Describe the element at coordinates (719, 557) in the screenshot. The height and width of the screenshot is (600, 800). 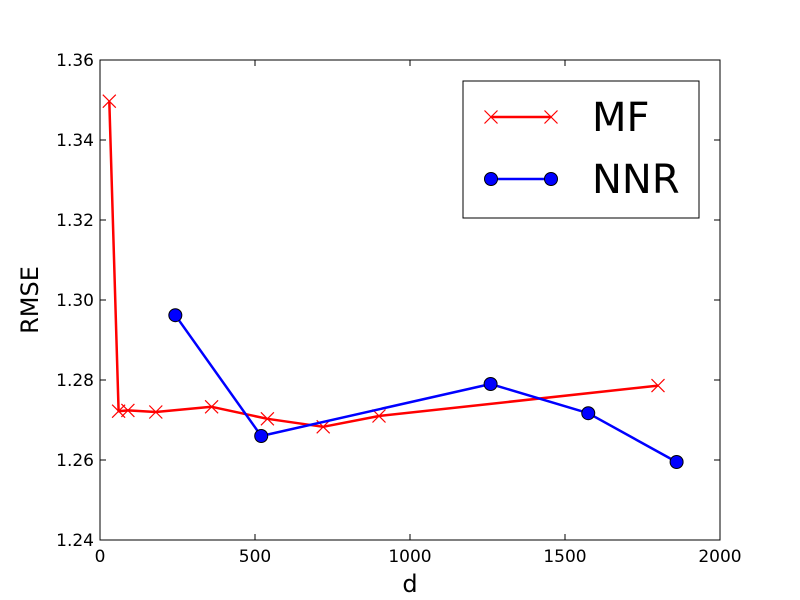
I see `x-tick-label: 2000` at that location.